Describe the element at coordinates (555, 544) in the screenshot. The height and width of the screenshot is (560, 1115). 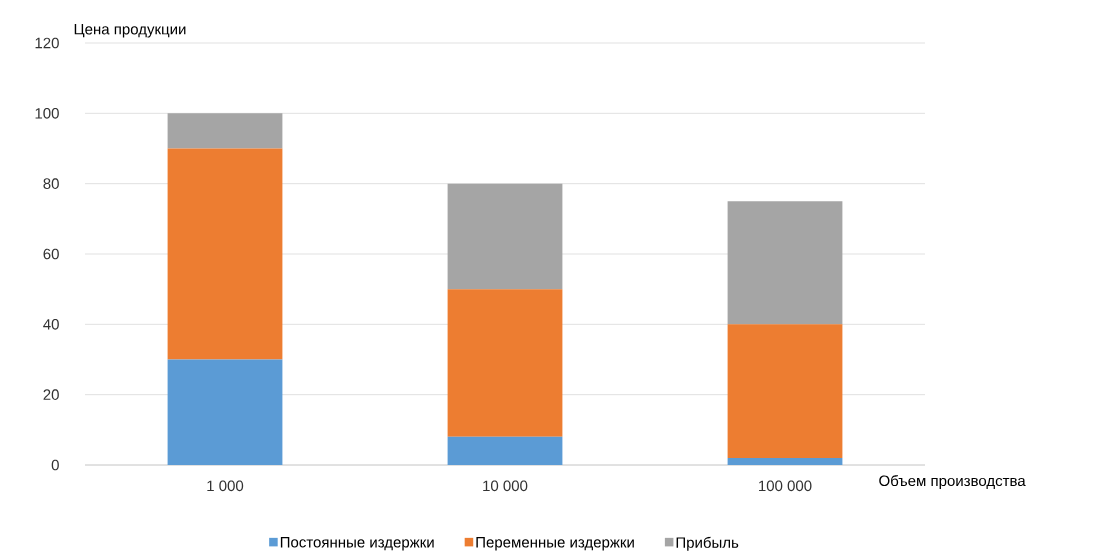
I see `legend-label: Переменные издержки` at that location.